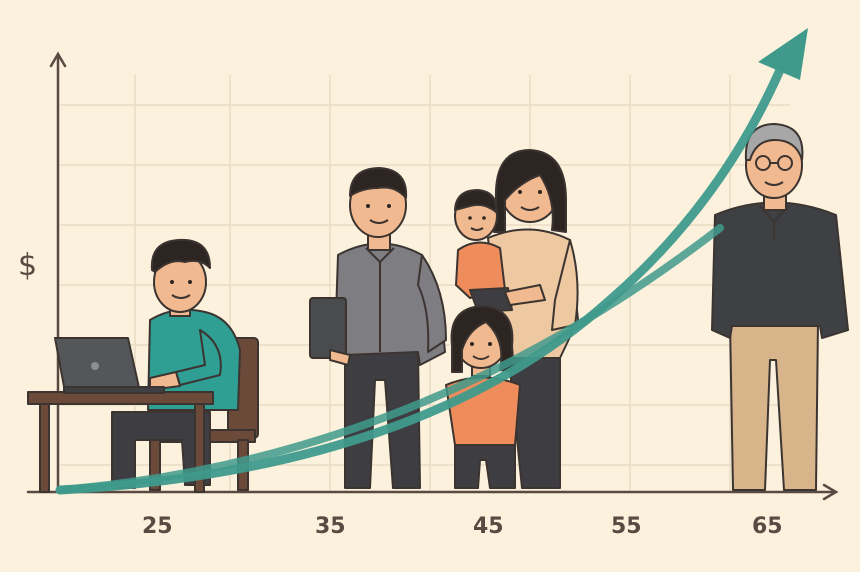  What do you see at coordinates (432, 492) in the screenshot?
I see `x-axis` at bounding box center [432, 492].